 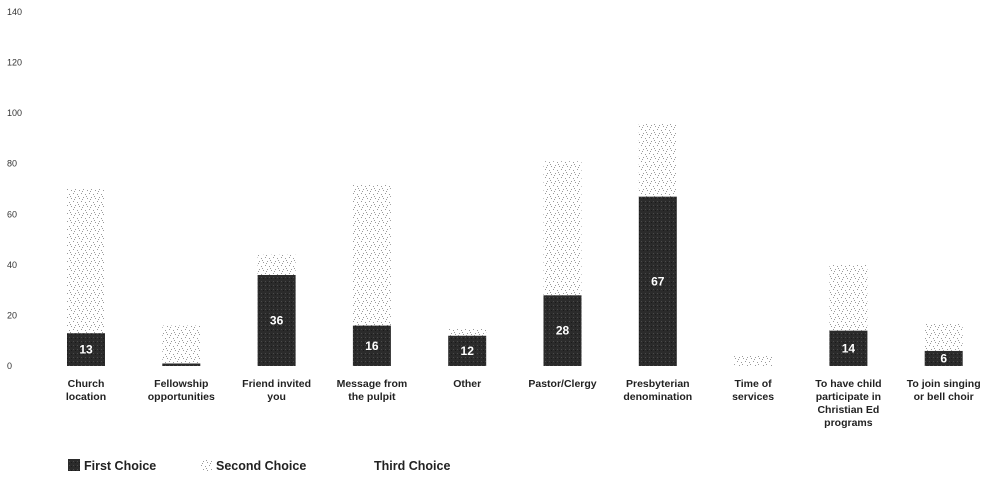 I want to click on data-label: 12, so click(x=468, y=351).